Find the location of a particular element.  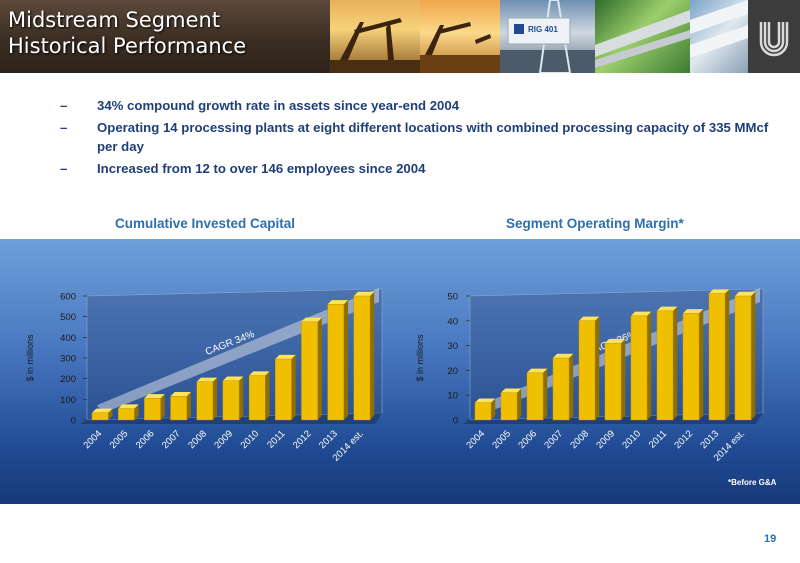

pipeline-field-photo is located at coordinates (642, 36).